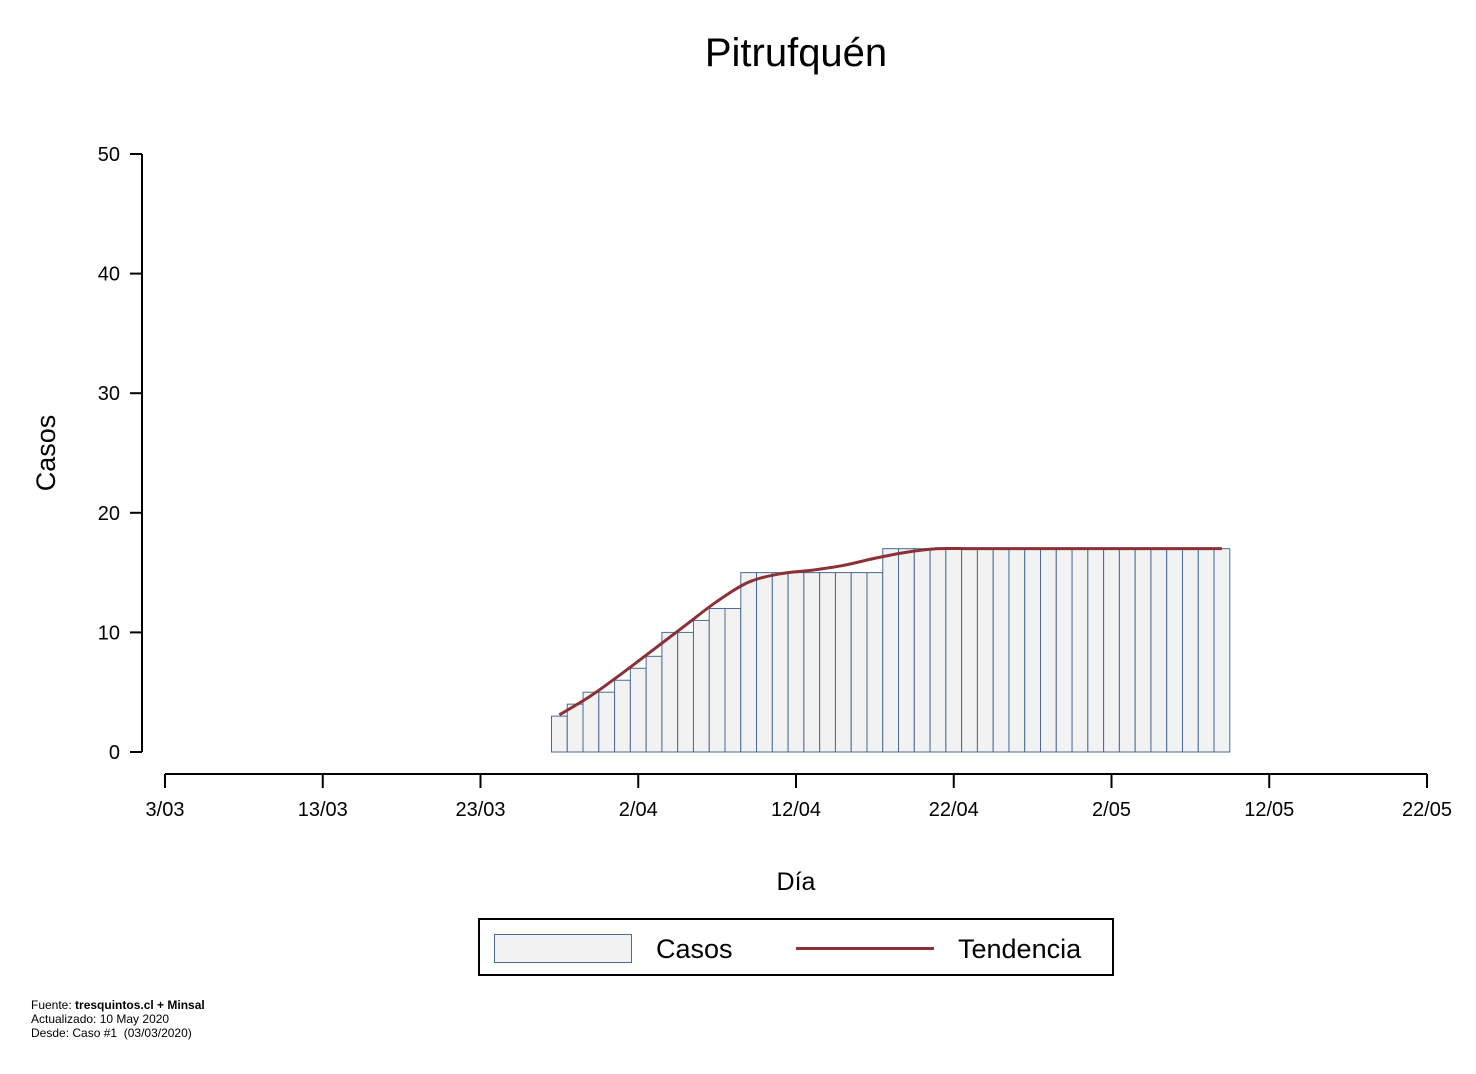  I want to click on legend: Casos Tendencia, so click(796, 947).